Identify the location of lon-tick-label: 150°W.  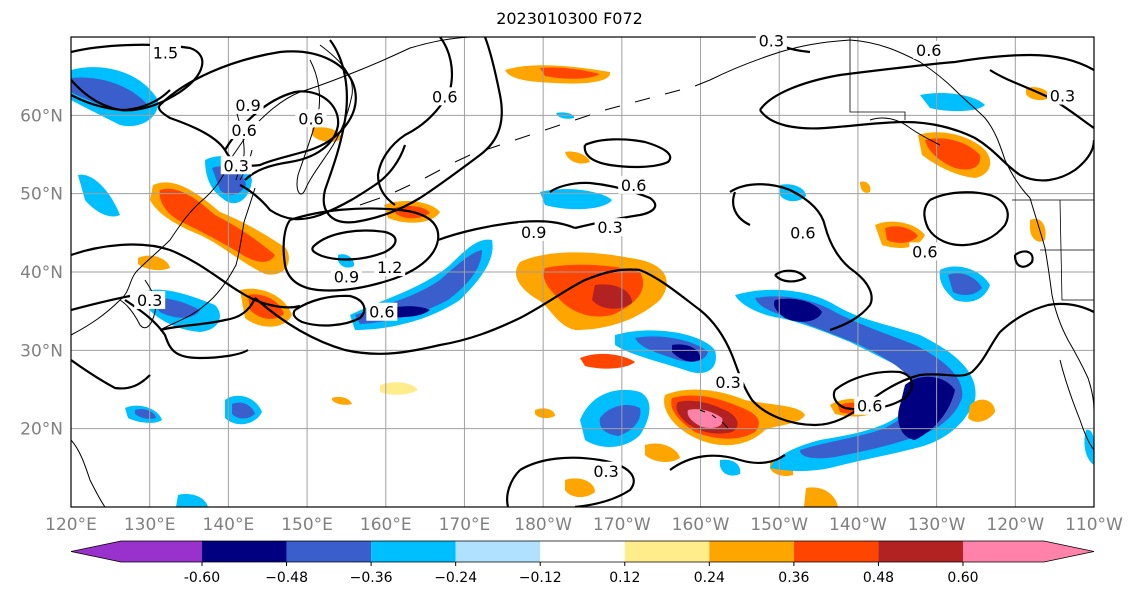
(779, 525).